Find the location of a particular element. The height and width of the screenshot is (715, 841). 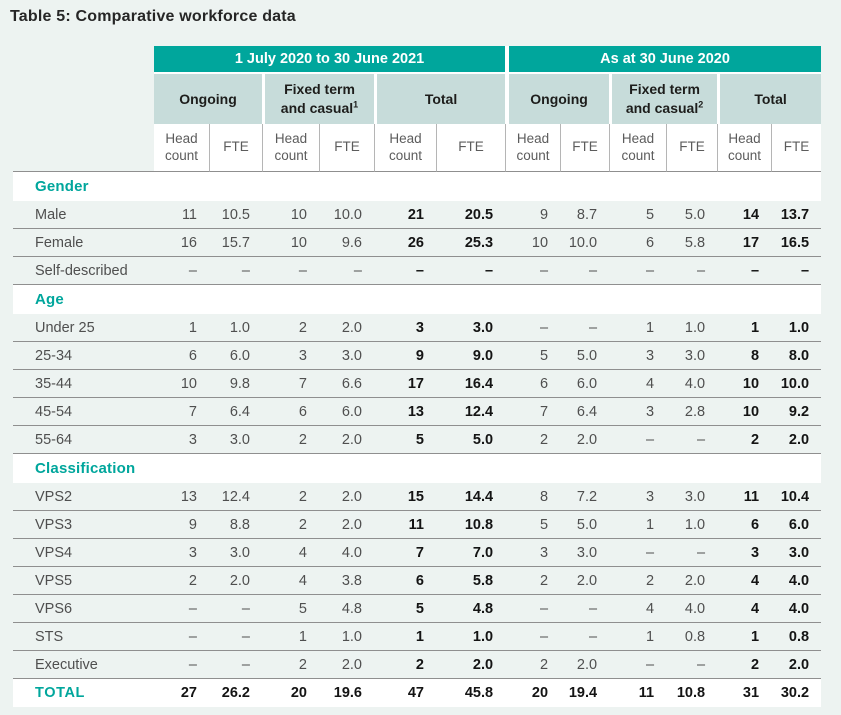

row-label: VPS6 is located at coordinates (83, 609).